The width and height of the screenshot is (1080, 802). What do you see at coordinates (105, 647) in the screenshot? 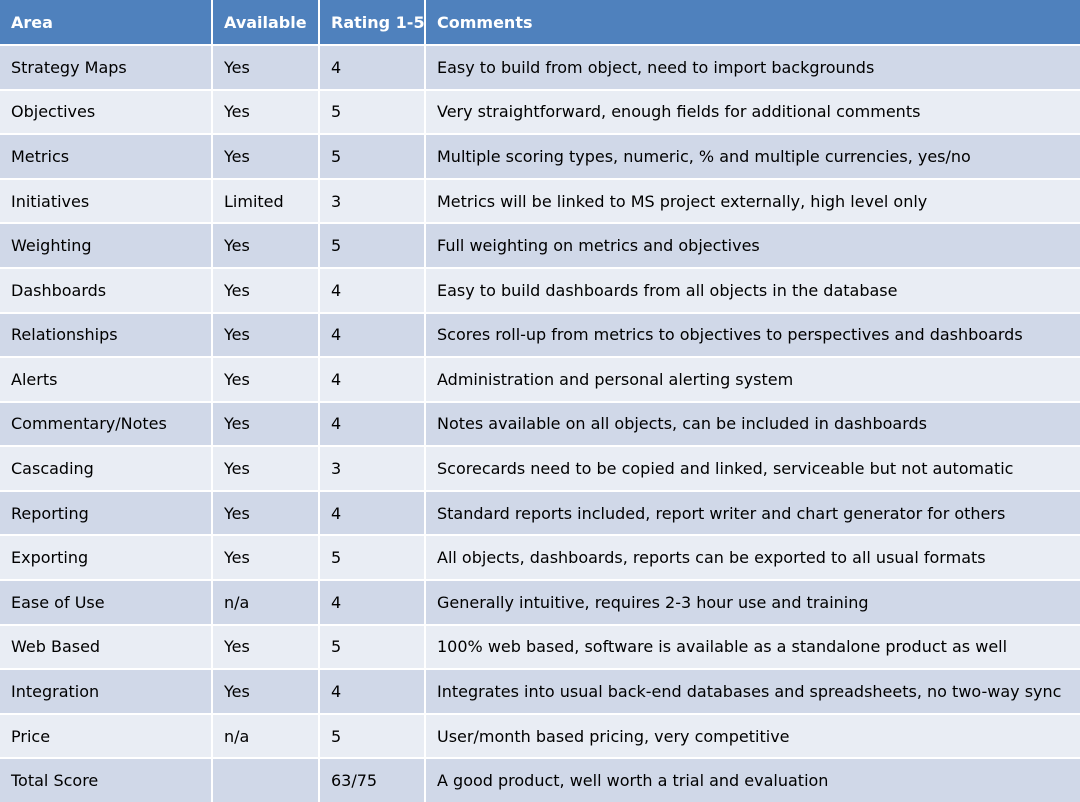
I see `area-cell: Web Based` at bounding box center [105, 647].